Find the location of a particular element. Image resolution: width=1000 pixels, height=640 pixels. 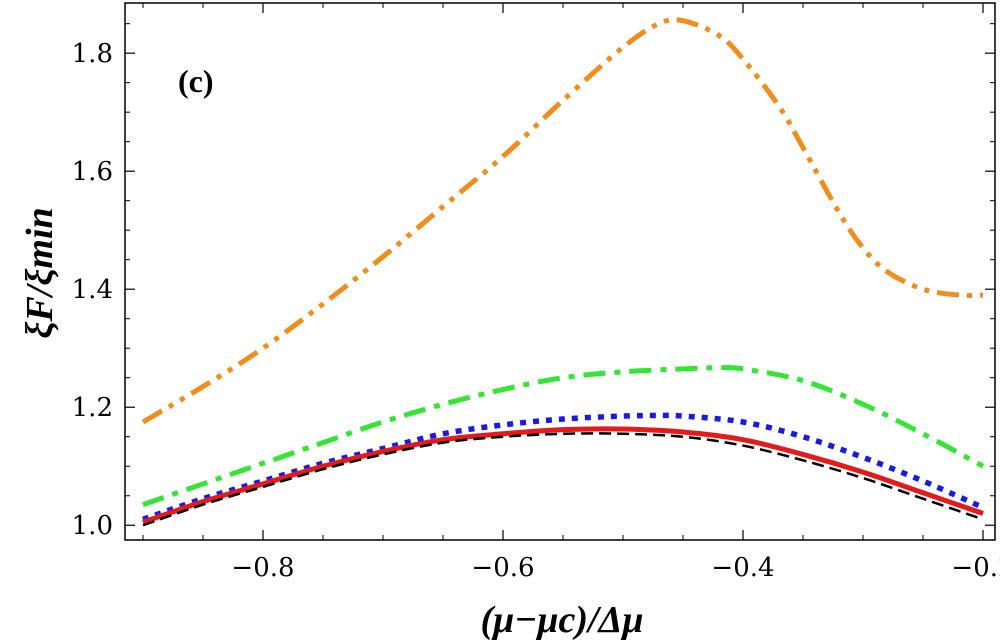

panel-label: (c) is located at coordinates (196, 81).